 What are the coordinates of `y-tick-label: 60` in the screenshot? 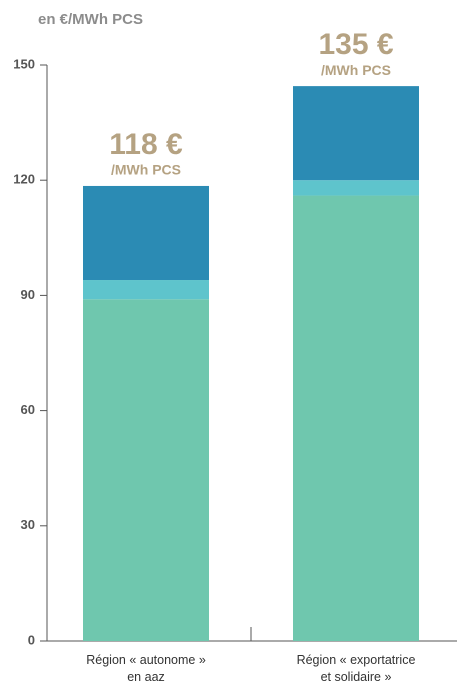 It's located at (28, 409).